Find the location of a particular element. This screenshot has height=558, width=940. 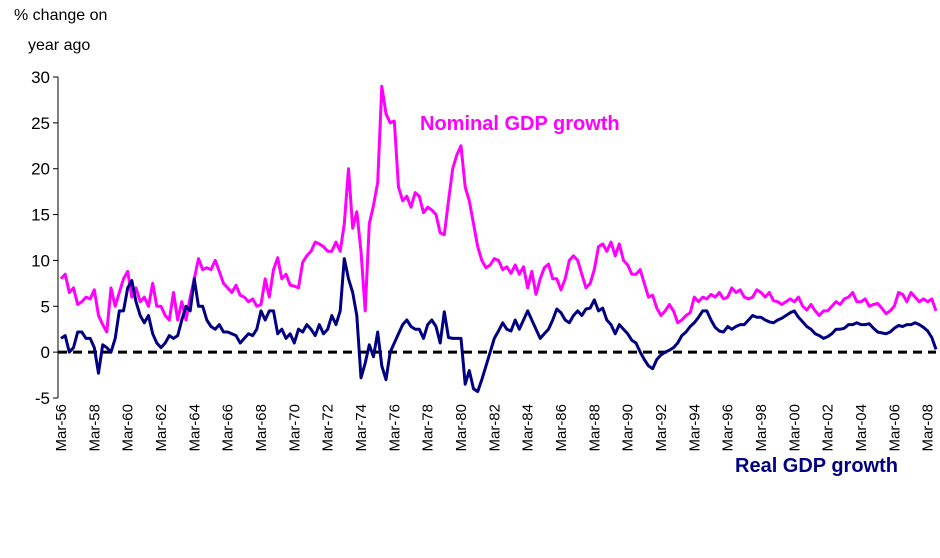

y-tick-label: 10 is located at coordinates (40, 260).